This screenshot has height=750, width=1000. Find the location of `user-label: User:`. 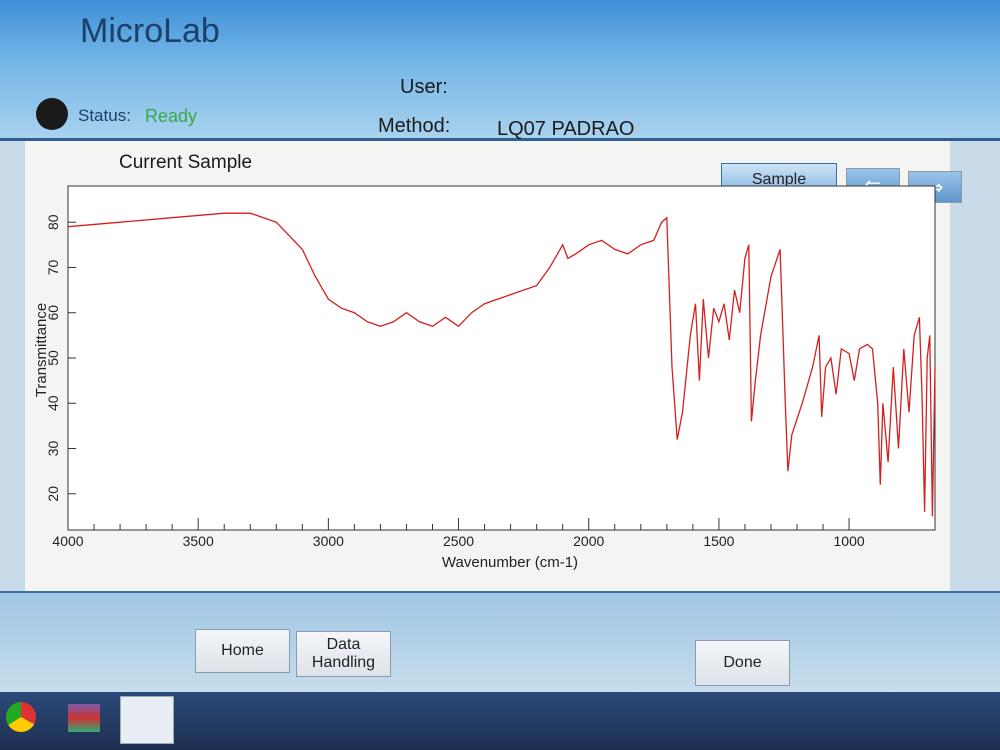

user-label: User: is located at coordinates (424, 87).